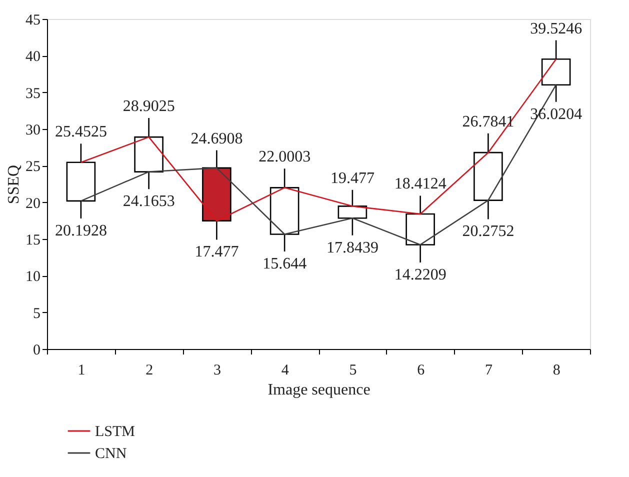  Describe the element at coordinates (33, 240) in the screenshot. I see `y-tick-label: 15` at that location.